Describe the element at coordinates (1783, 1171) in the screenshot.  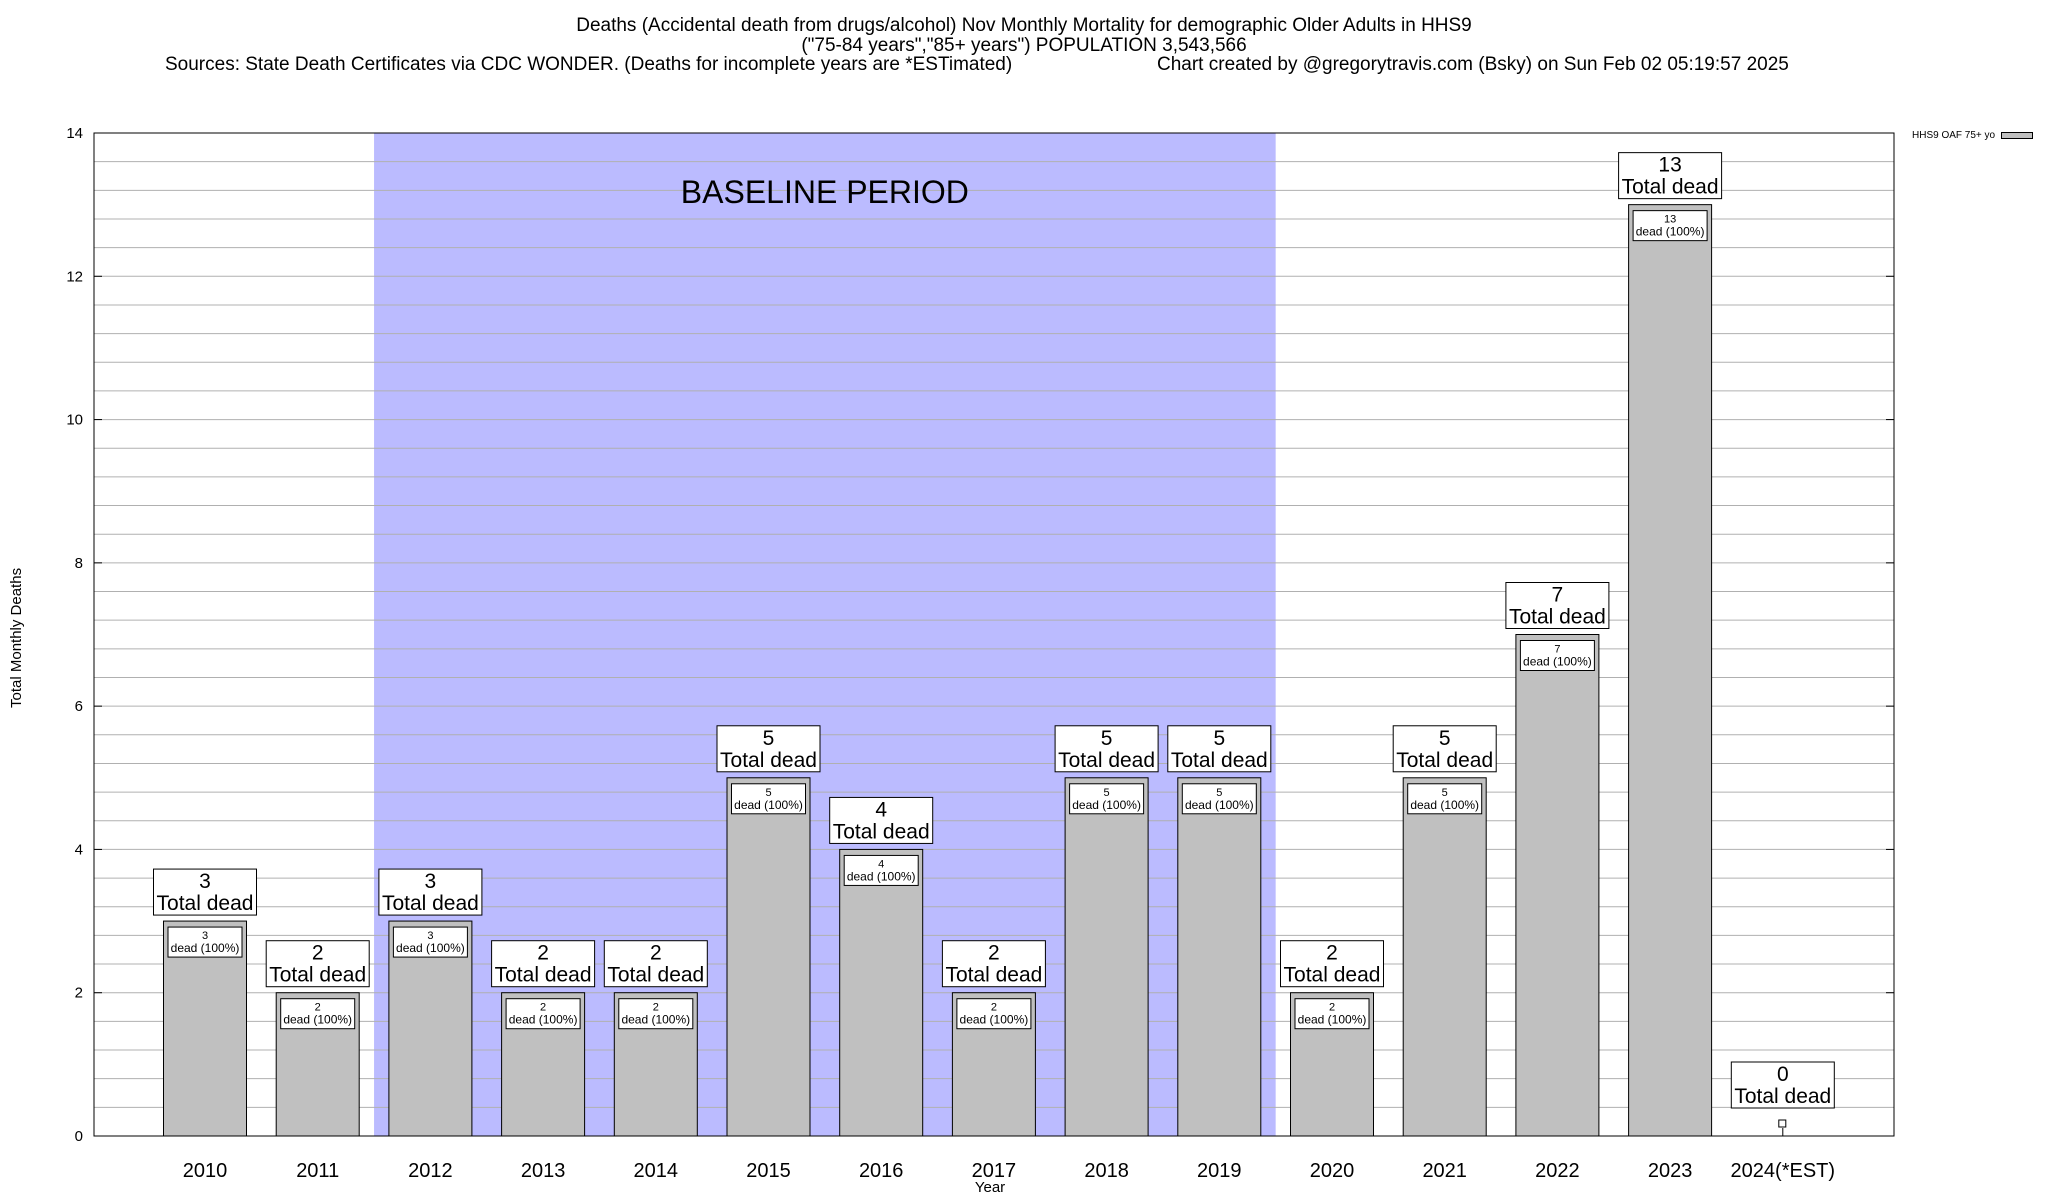
I see `x-tick-label: 2024(*EST)` at that location.